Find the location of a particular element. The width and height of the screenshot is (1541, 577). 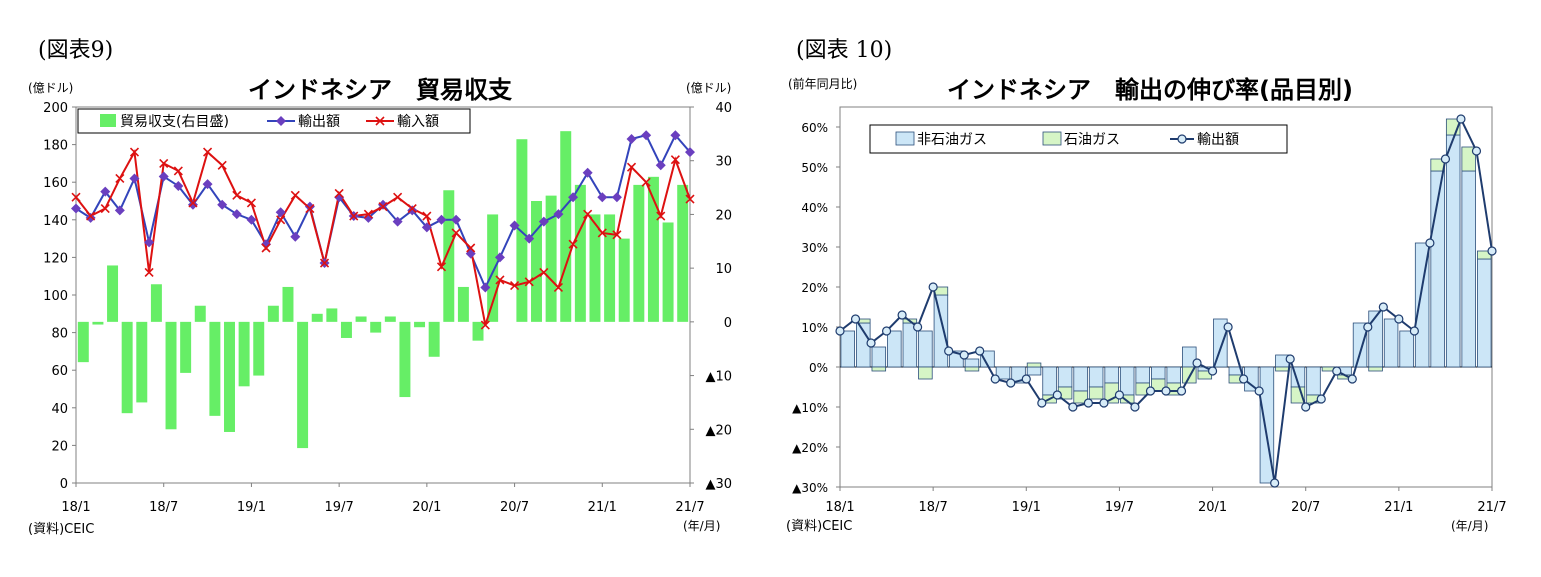

left-tick-label: 160 is located at coordinates (55, 183).